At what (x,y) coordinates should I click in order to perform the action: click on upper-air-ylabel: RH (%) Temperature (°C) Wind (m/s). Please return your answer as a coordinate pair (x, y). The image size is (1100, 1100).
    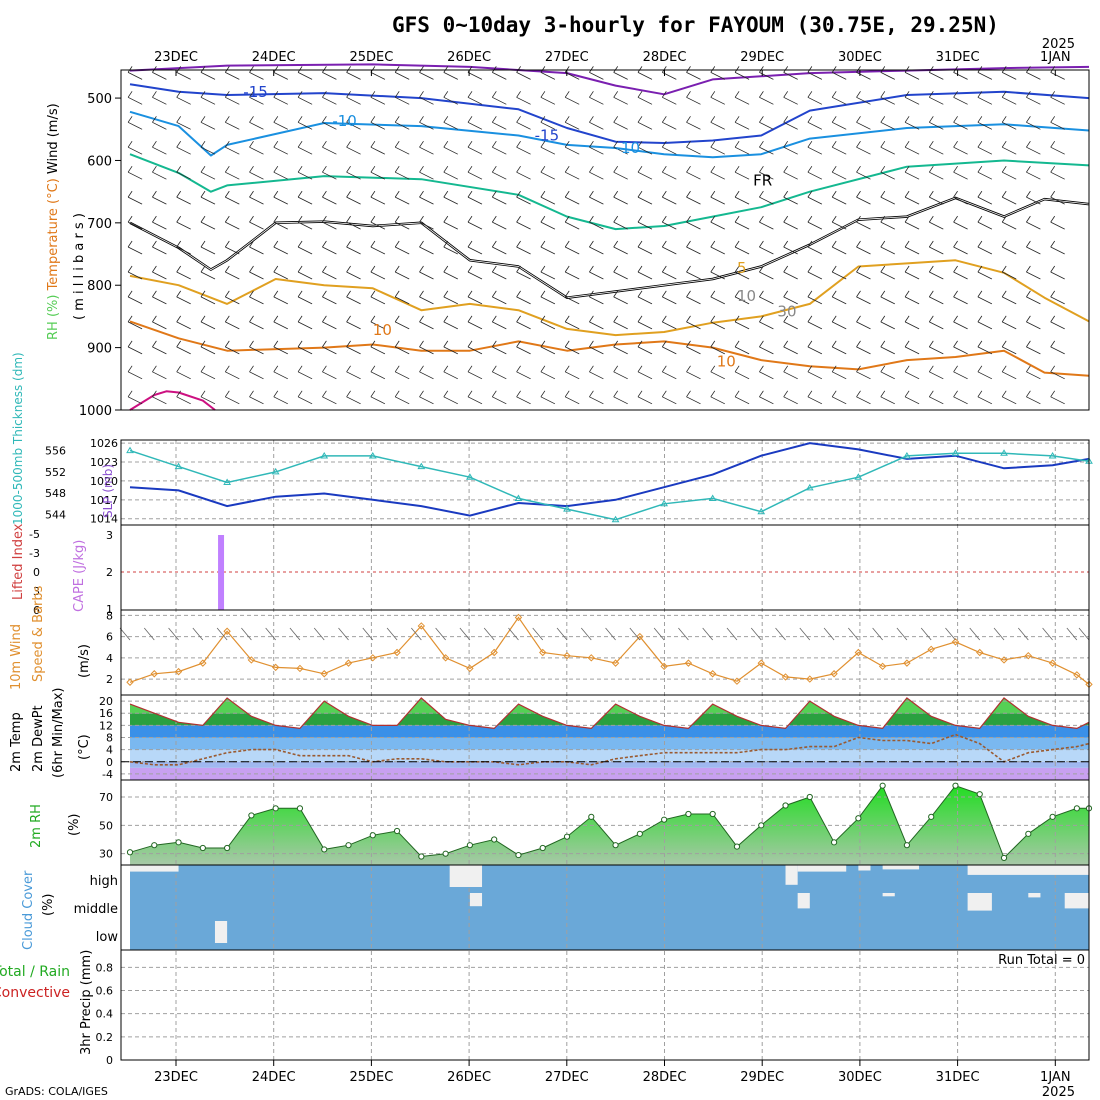
    Looking at the image, I should click on (53, 221).